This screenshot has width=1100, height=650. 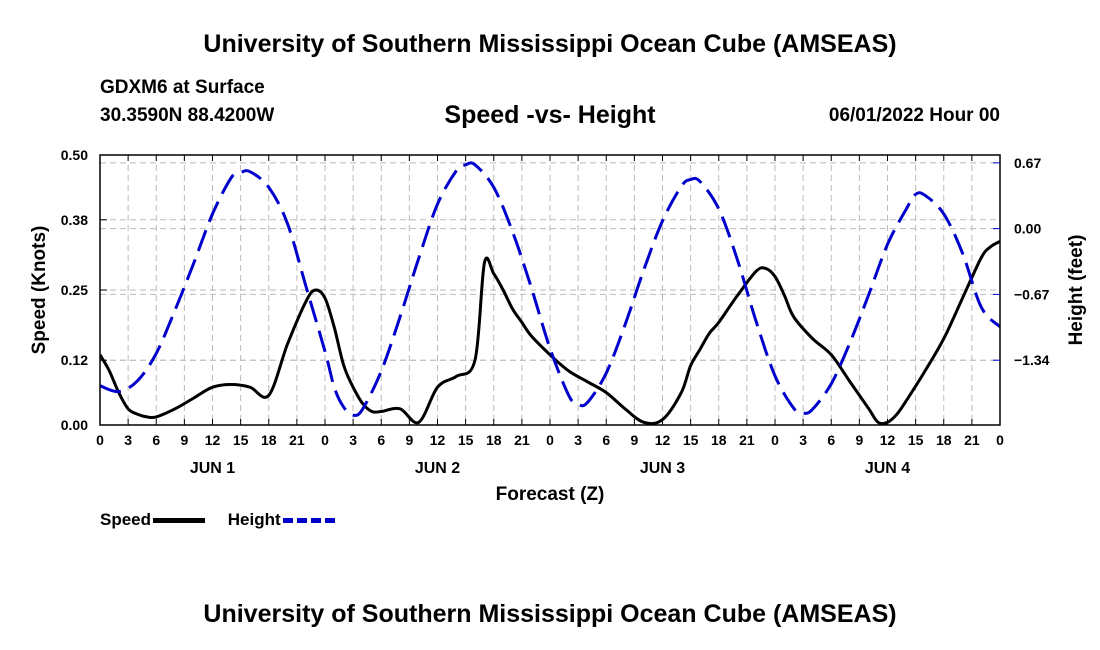 I want to click on forecast-datetime: 06/01/2022 Hour 00, so click(x=914, y=115).